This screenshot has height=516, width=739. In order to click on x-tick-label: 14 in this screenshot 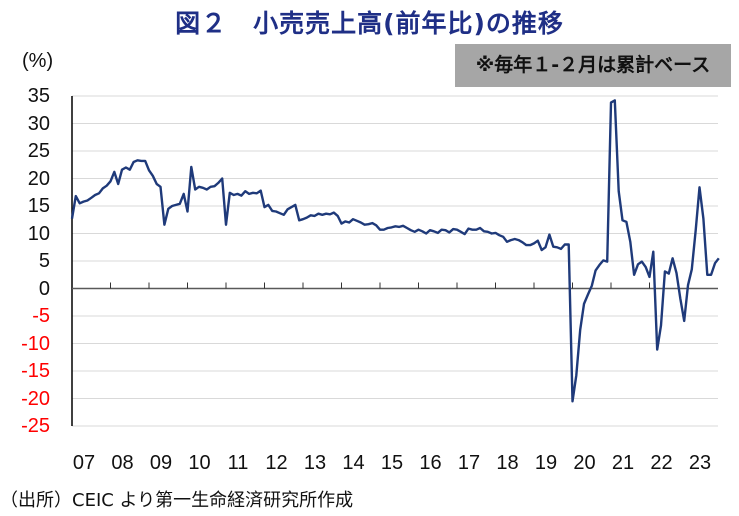, I will do `click(353, 463)`.